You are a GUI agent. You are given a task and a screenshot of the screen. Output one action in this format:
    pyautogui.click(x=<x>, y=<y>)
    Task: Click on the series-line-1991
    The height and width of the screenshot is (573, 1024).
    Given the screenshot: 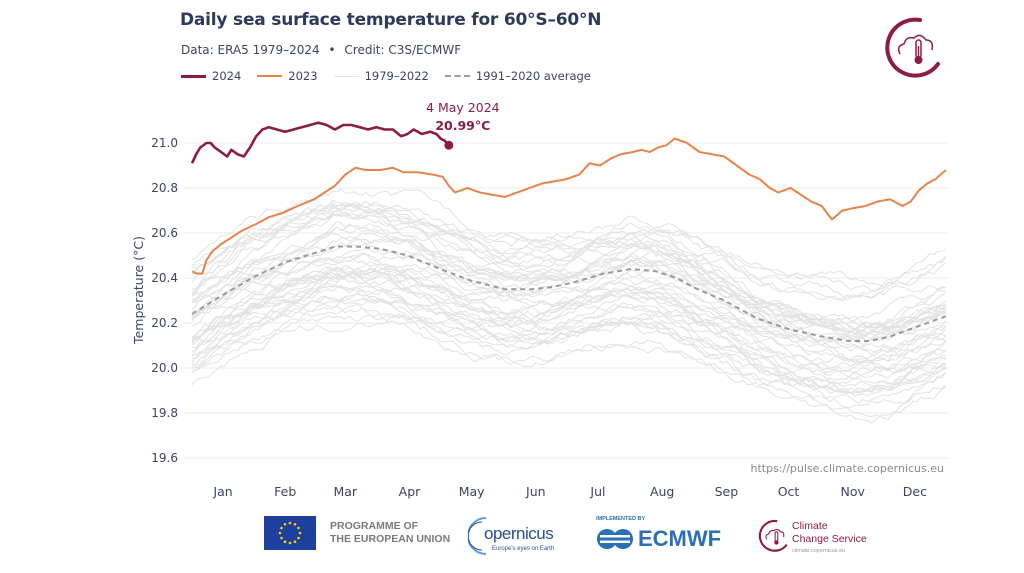 What is the action you would take?
    pyautogui.click(x=569, y=322)
    